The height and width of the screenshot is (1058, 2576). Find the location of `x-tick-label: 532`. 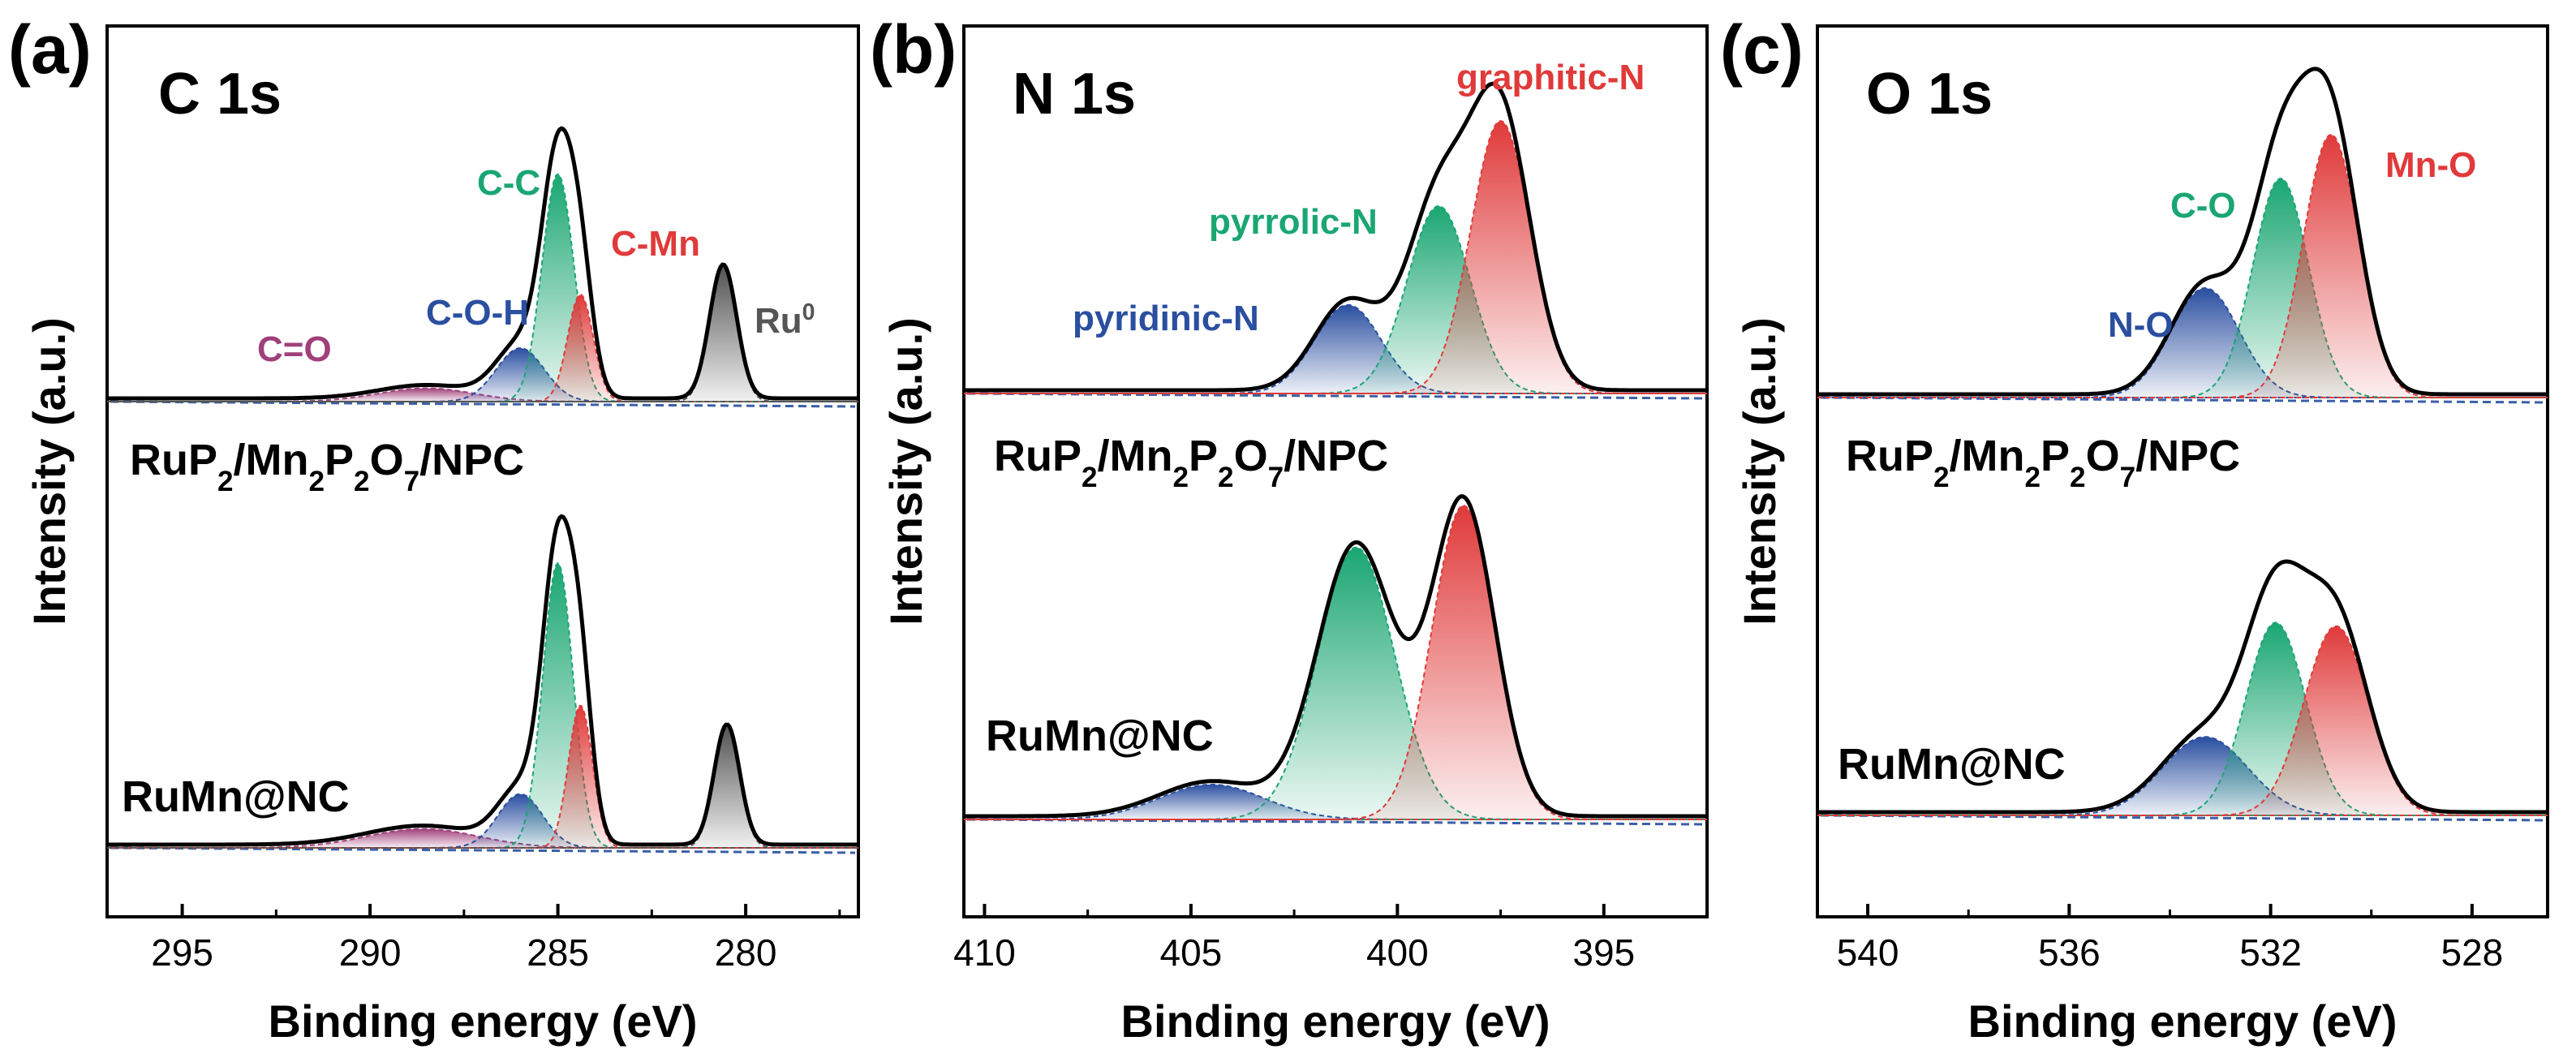

x-tick-label: 532 is located at coordinates (2270, 952).